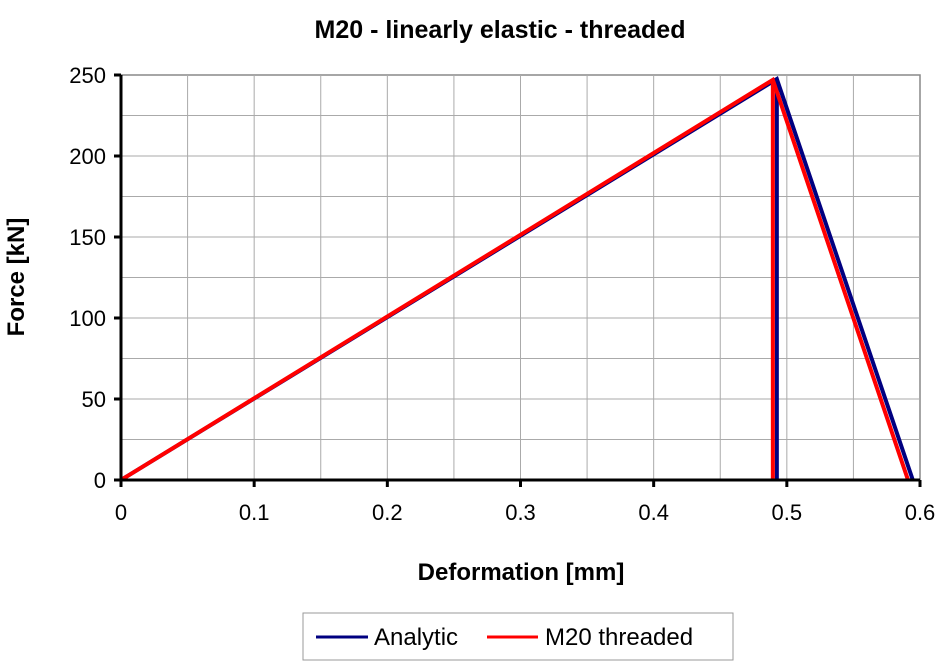  What do you see at coordinates (121, 512) in the screenshot?
I see `x-tick-label: 0` at bounding box center [121, 512].